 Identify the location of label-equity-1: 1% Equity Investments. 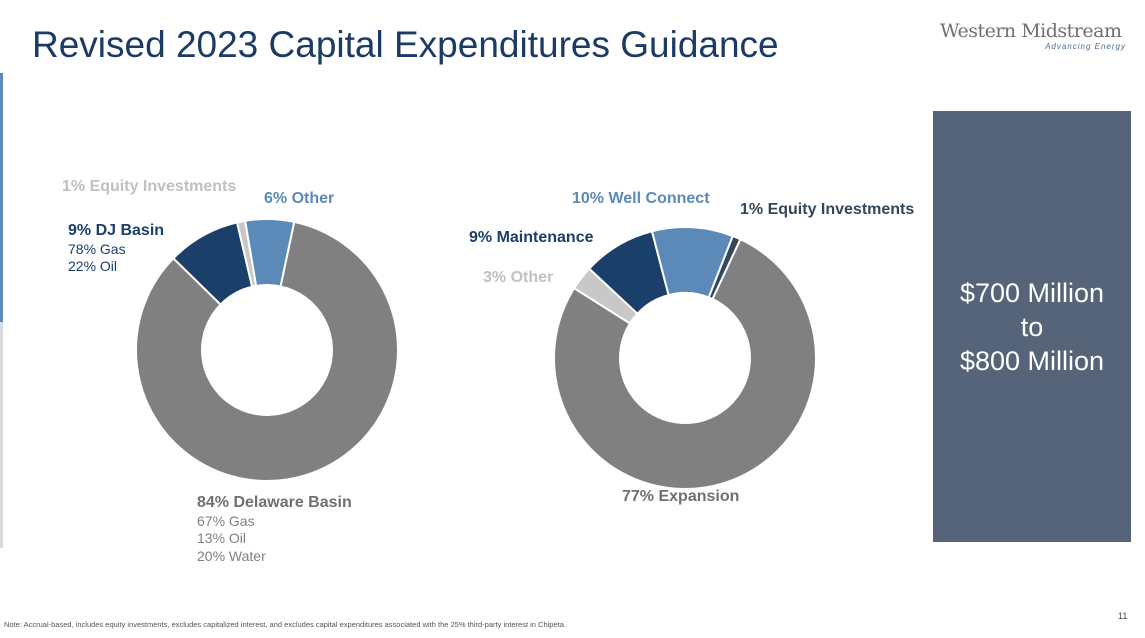
(149, 186).